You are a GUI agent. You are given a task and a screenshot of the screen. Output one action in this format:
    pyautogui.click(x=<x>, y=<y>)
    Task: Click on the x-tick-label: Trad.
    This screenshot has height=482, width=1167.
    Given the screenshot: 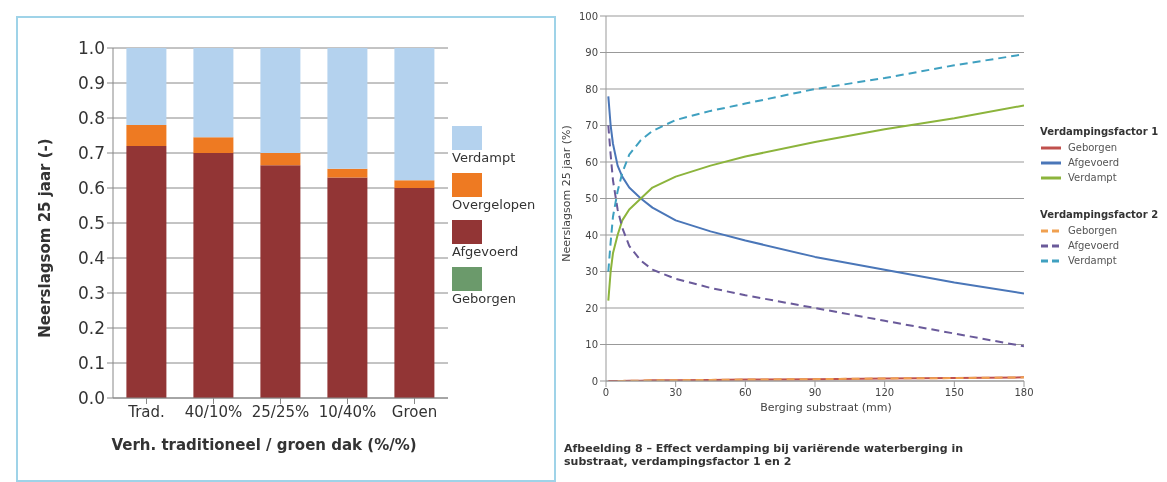 What is the action you would take?
    pyautogui.click(x=146, y=411)
    